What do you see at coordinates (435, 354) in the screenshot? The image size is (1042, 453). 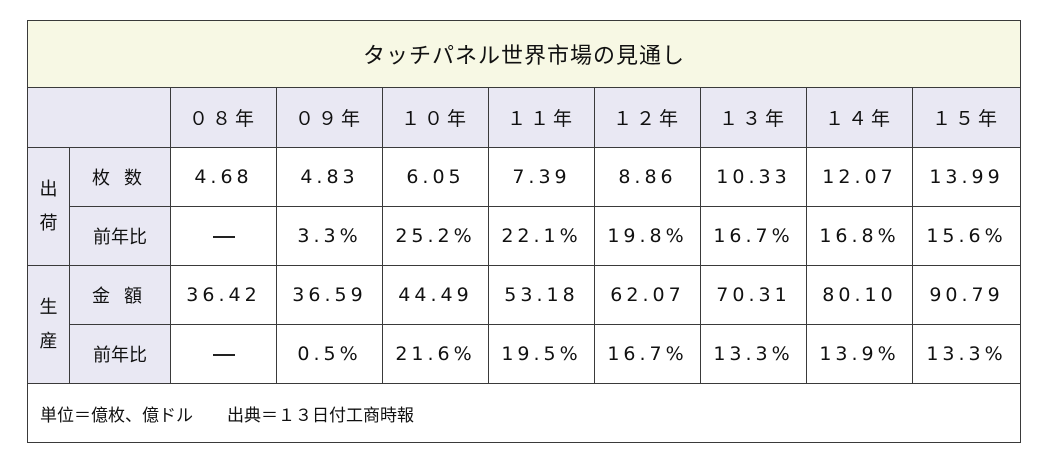 I see `table-cell: 21.6%` at bounding box center [435, 354].